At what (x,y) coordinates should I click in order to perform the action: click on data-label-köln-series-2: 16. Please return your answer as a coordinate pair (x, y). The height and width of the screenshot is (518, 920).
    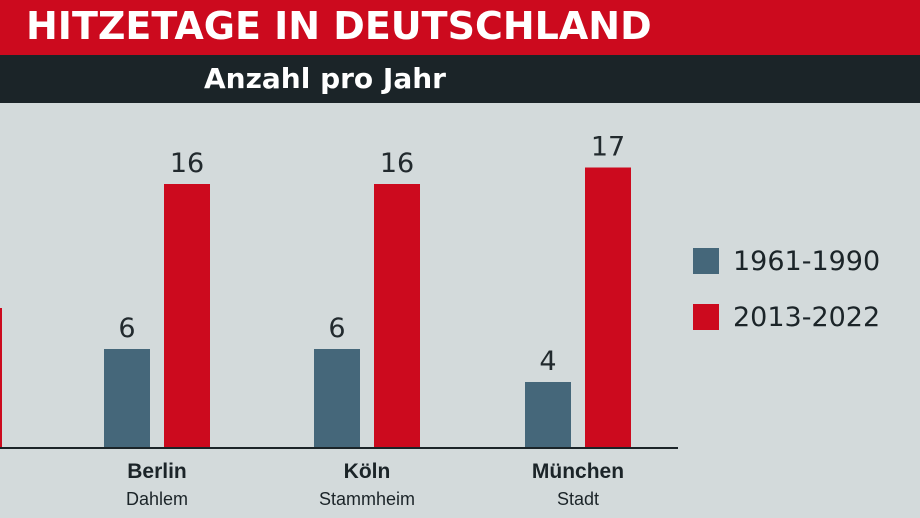
    Looking at the image, I should click on (397, 163).